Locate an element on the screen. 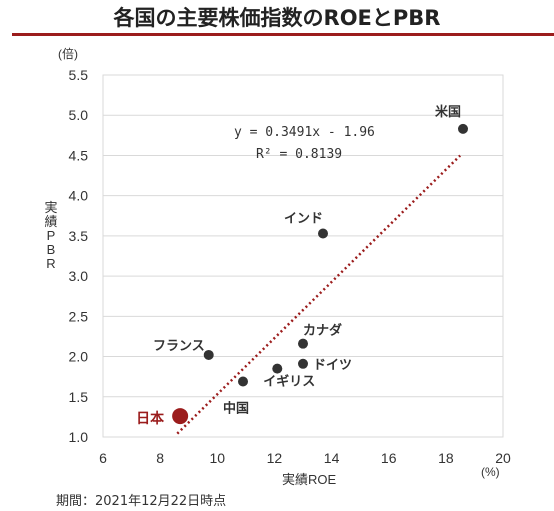  x-tick-label: 6 is located at coordinates (103, 458).